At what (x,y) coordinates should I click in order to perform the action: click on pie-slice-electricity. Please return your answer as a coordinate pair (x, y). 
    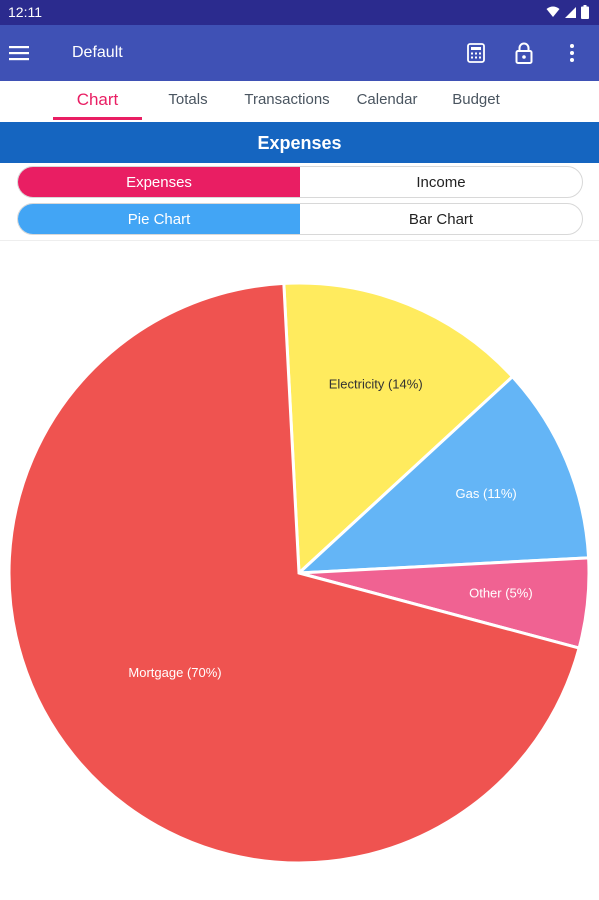
    Looking at the image, I should click on (398, 429).